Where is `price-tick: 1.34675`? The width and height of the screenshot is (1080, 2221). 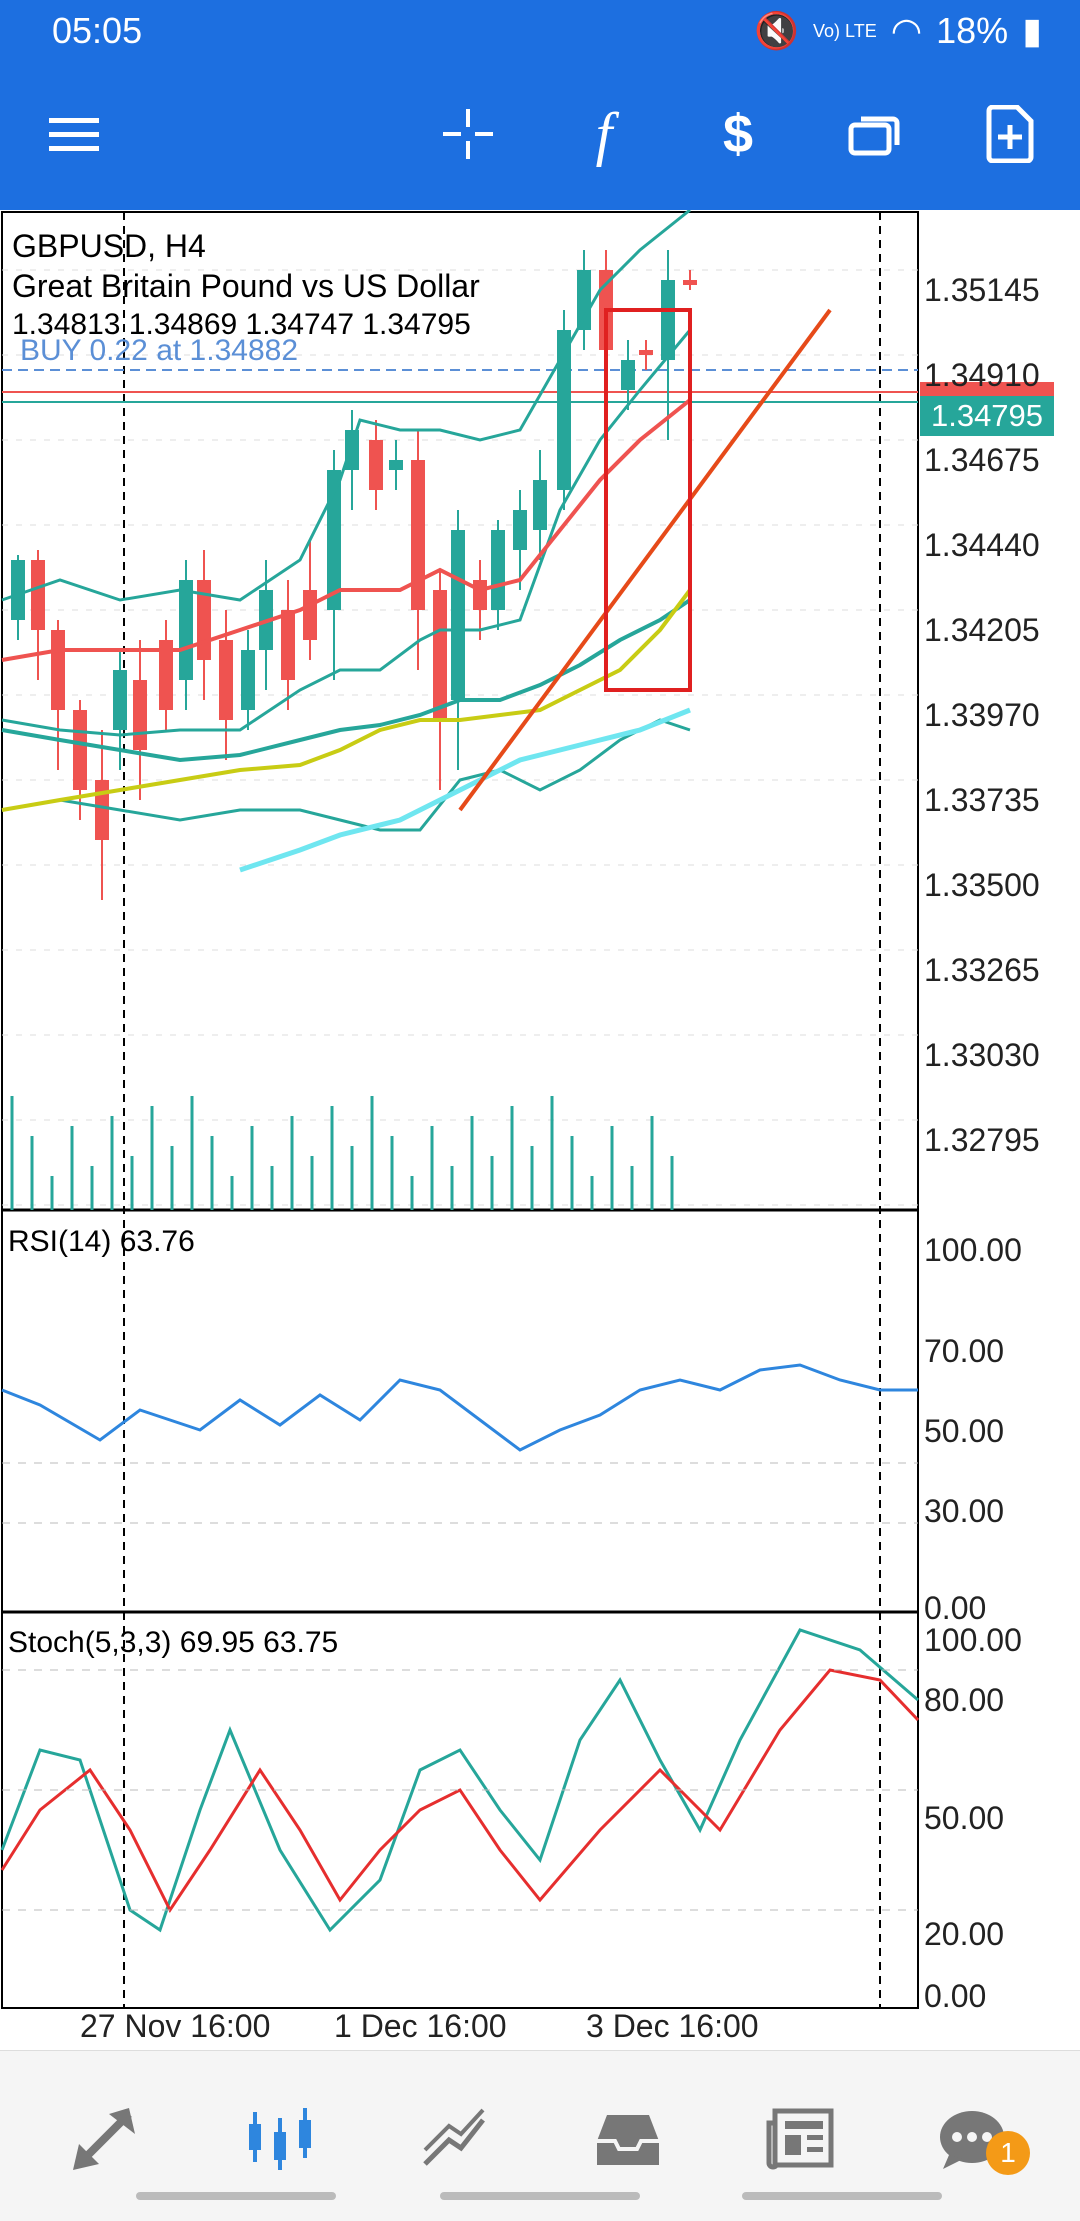 price-tick: 1.34675 is located at coordinates (982, 460).